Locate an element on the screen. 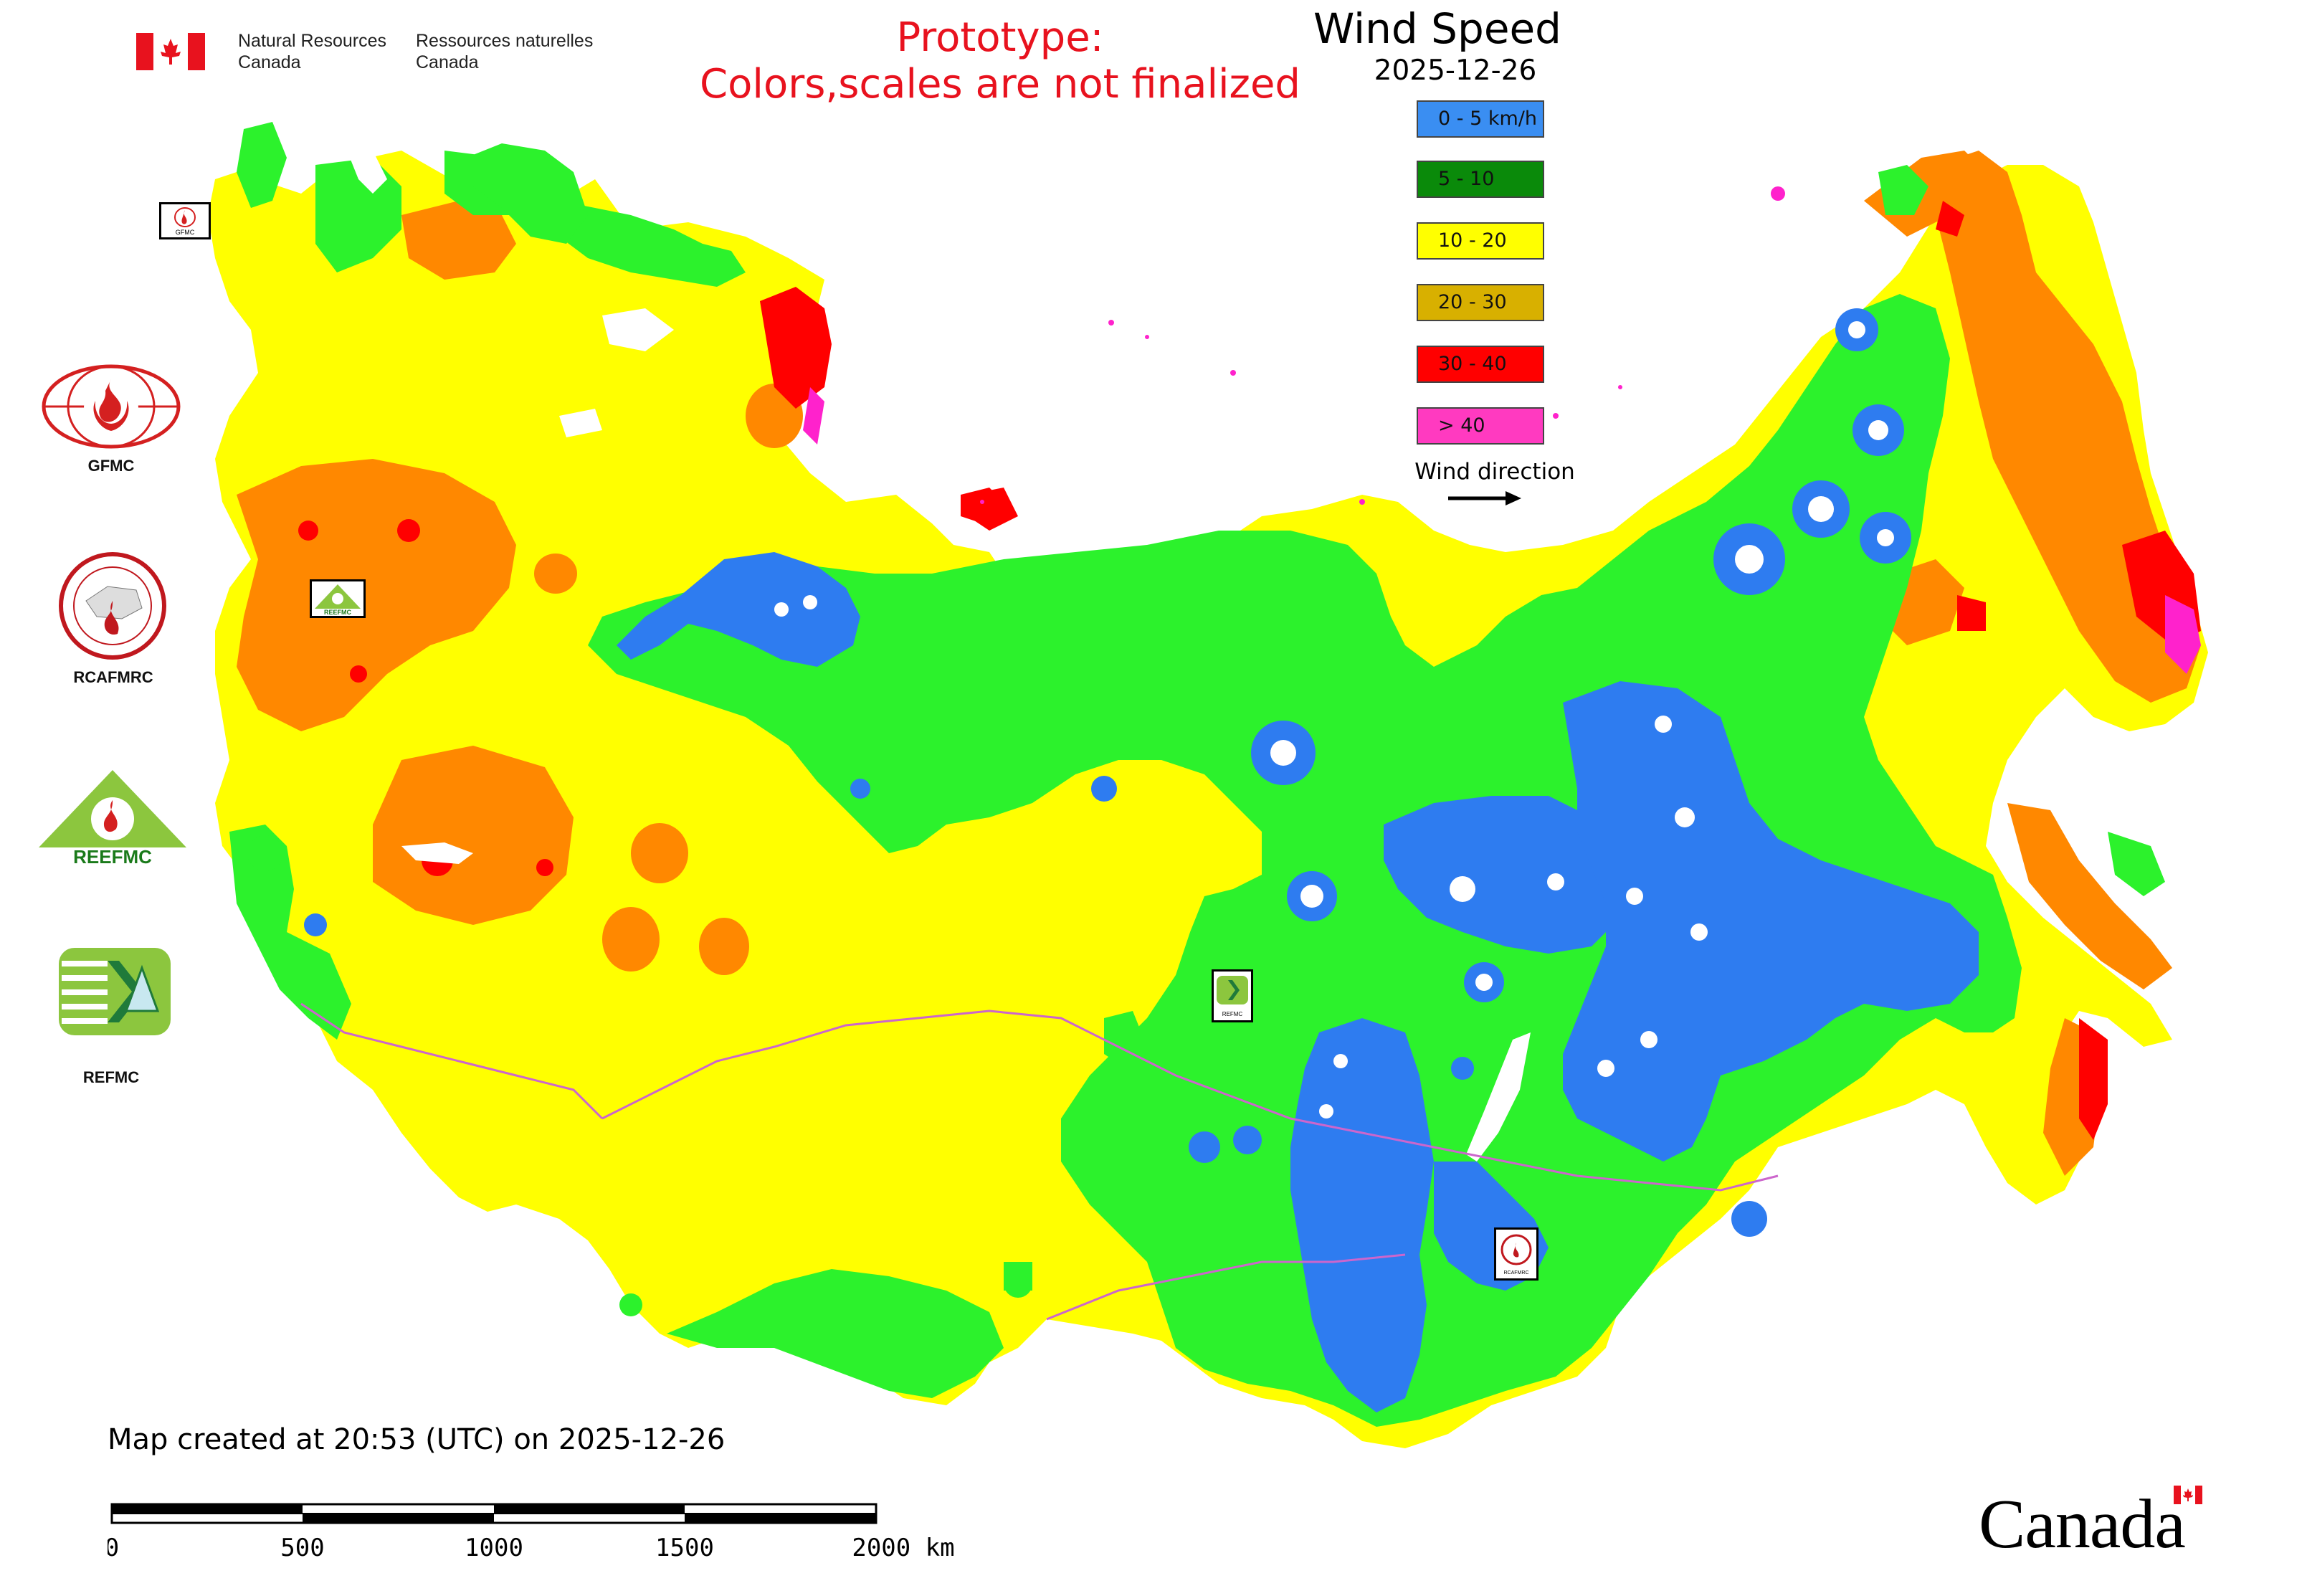  svg-text: REFMC is located at coordinates (1232, 1014).